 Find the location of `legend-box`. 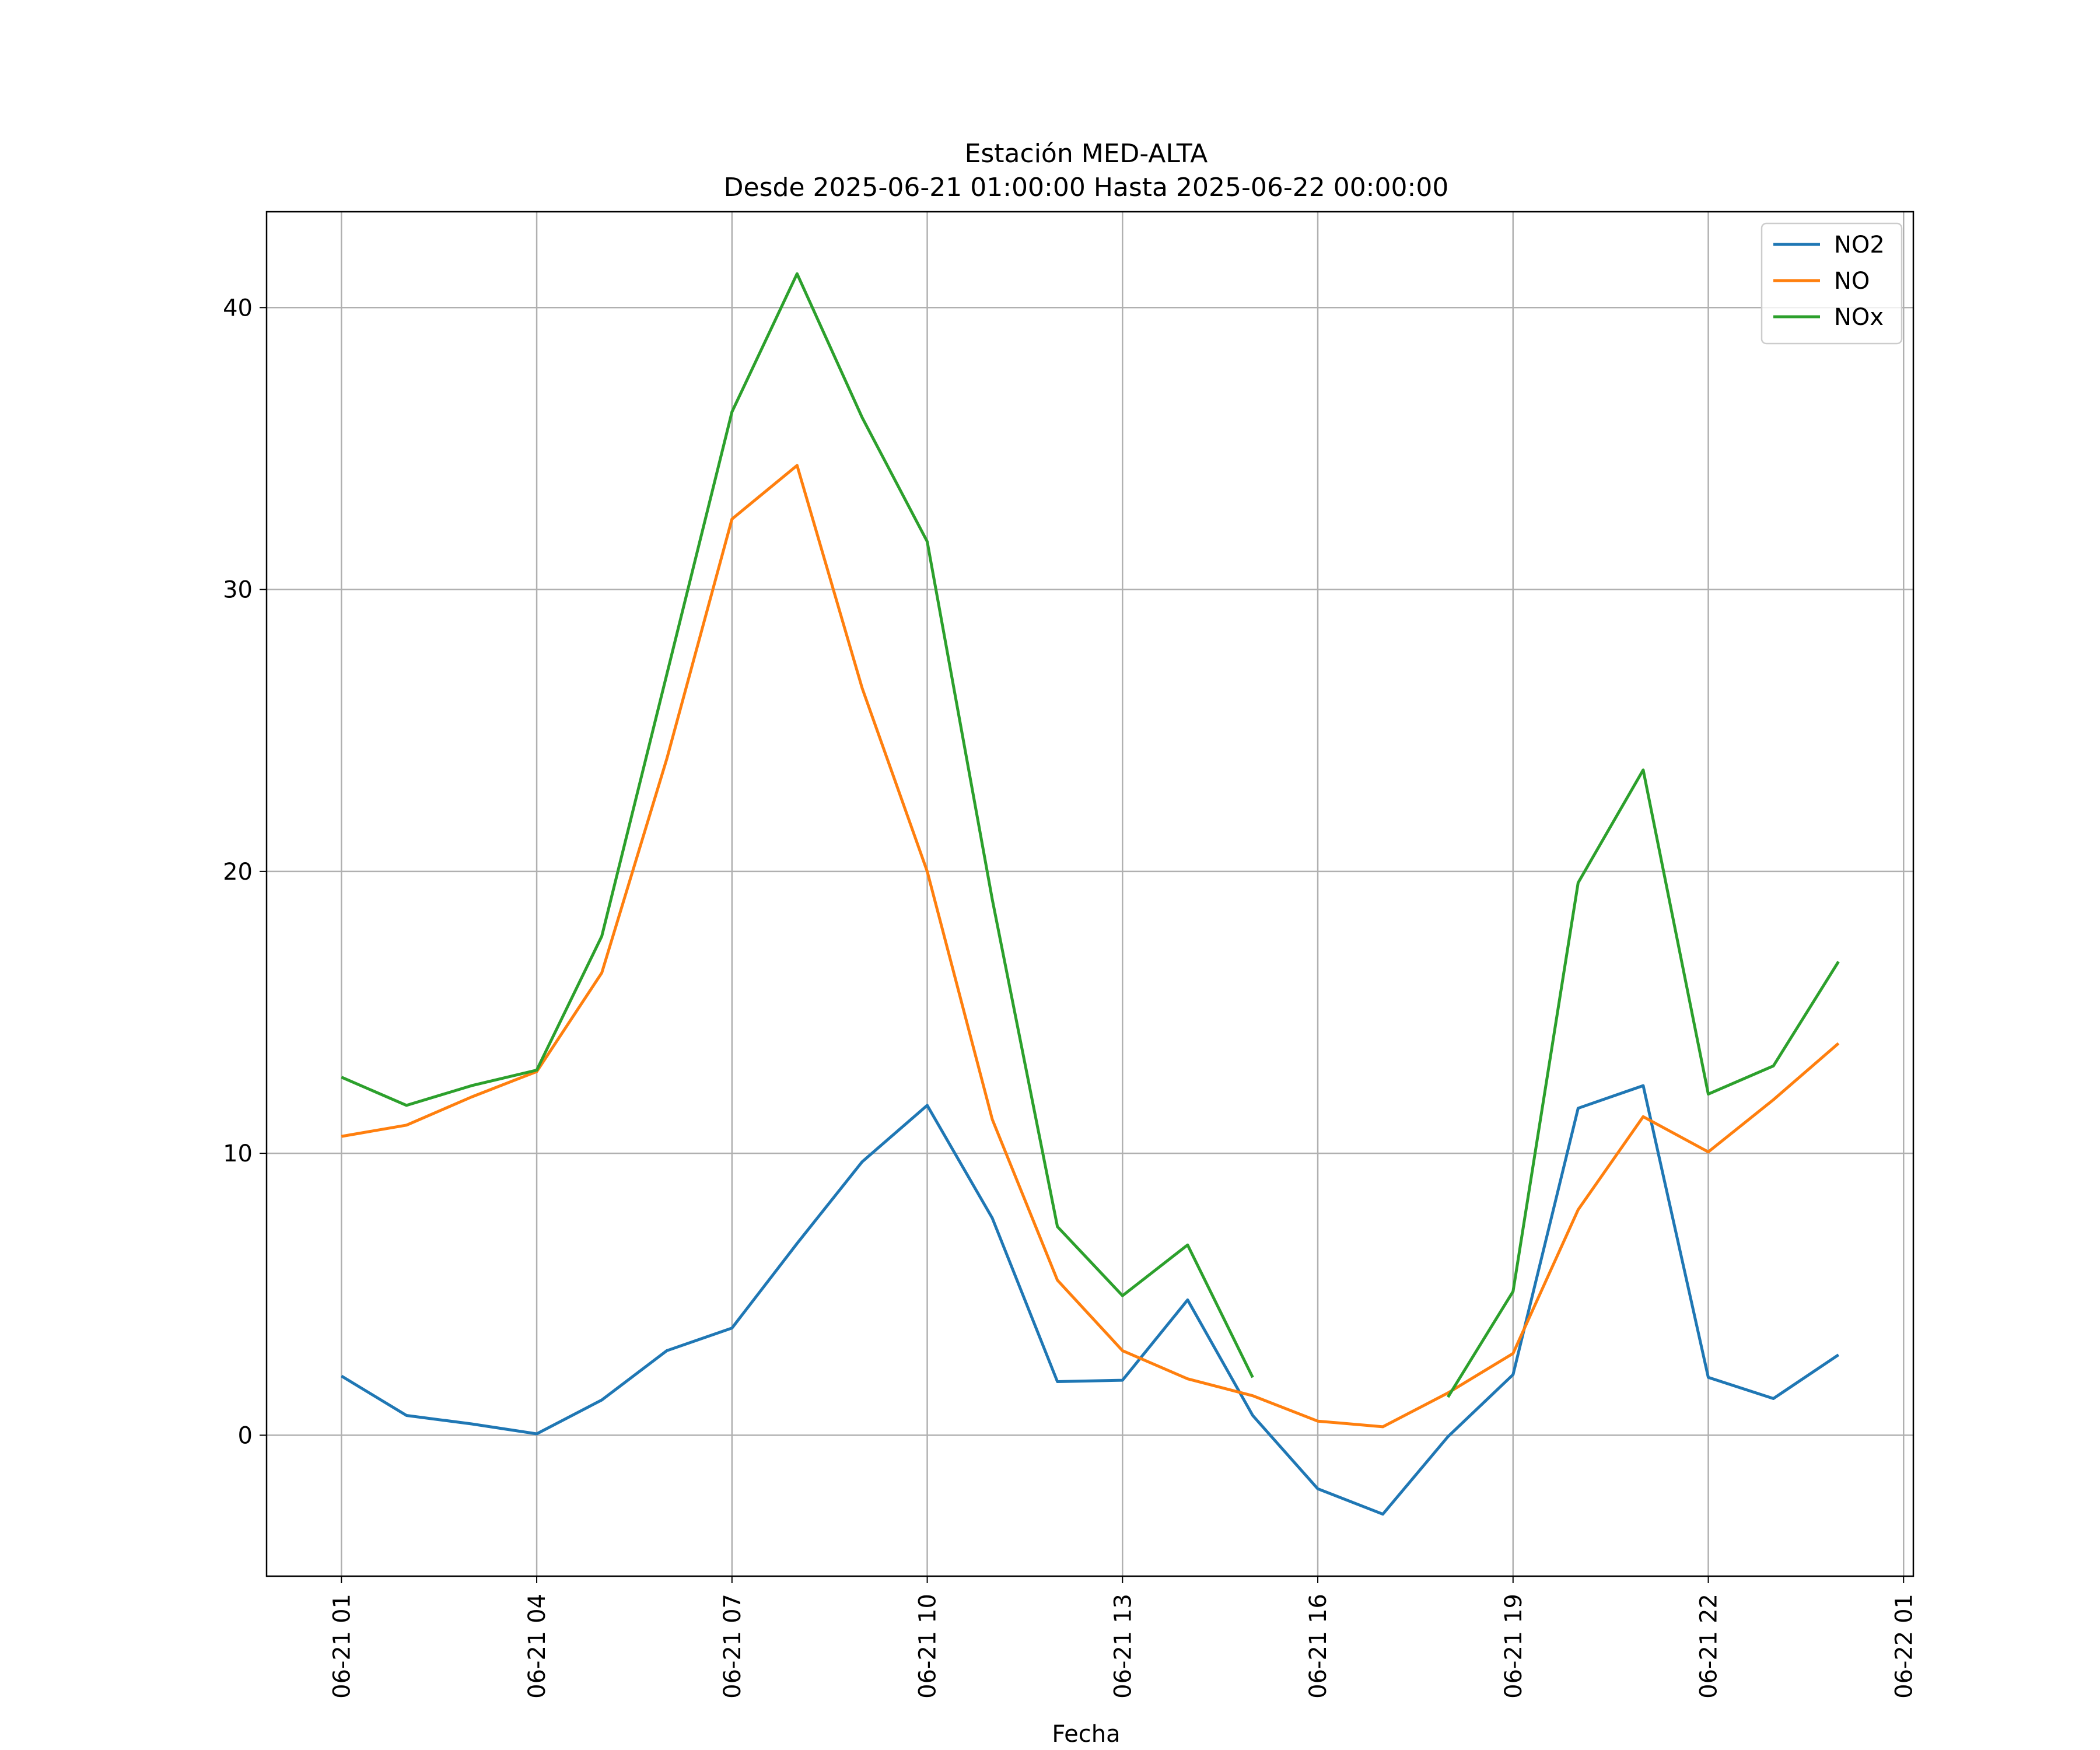

legend-box is located at coordinates (1831, 283).